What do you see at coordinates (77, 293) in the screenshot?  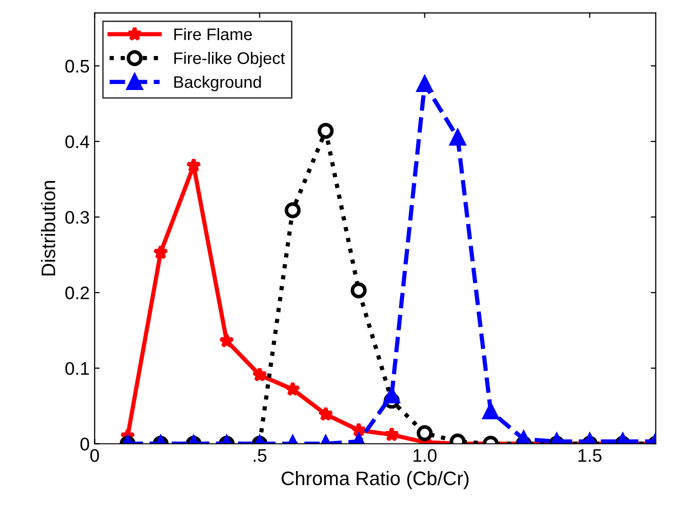 I see `y-tick-label: 0.2` at bounding box center [77, 293].